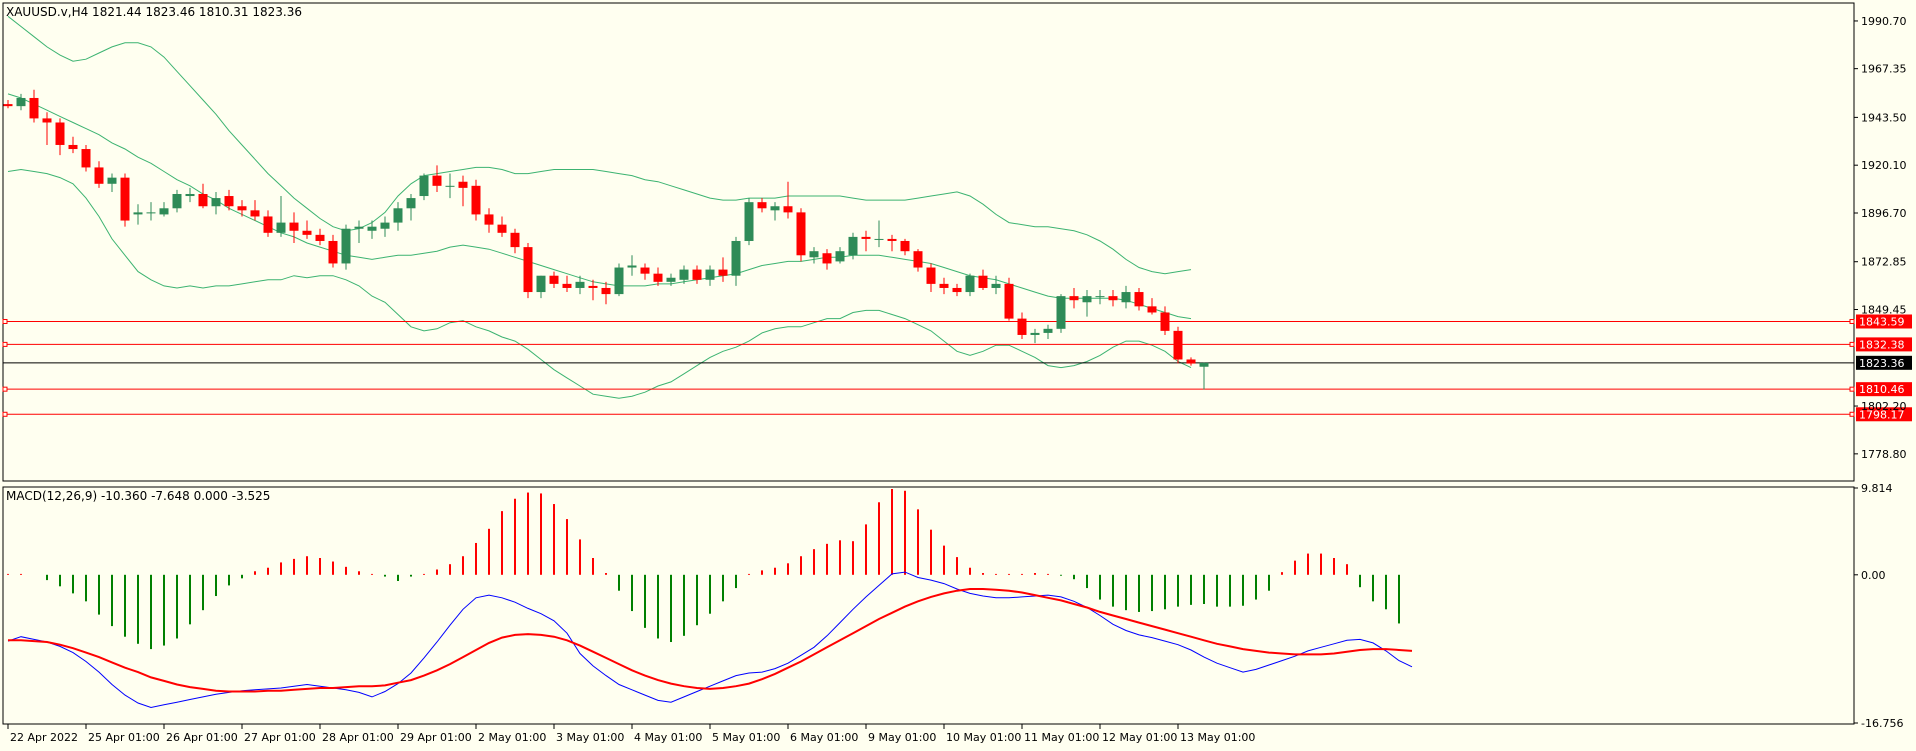  What do you see at coordinates (512, 737) in the screenshot?
I see `time-tick-label: 2 May 01:00` at bounding box center [512, 737].